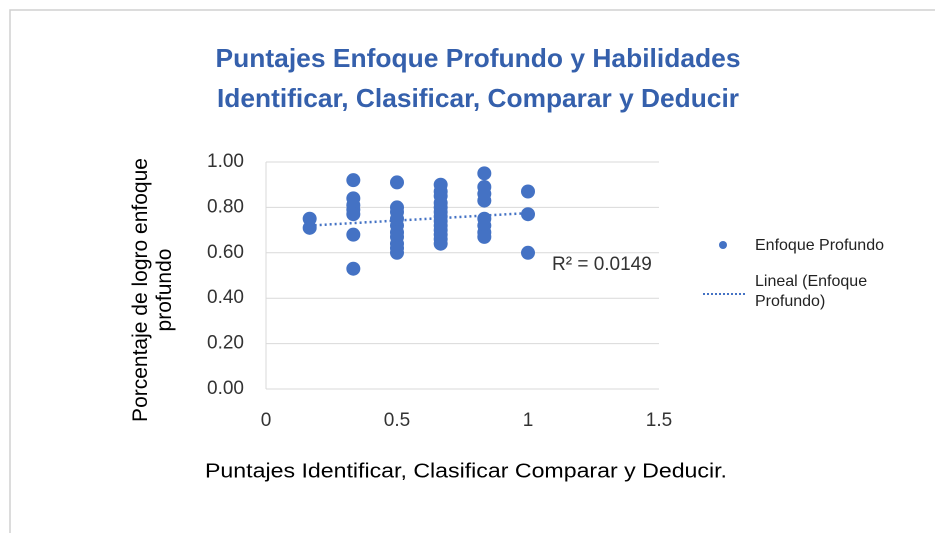 The image size is (935, 533). I want to click on x-tick-label: 0.5, so click(397, 420).